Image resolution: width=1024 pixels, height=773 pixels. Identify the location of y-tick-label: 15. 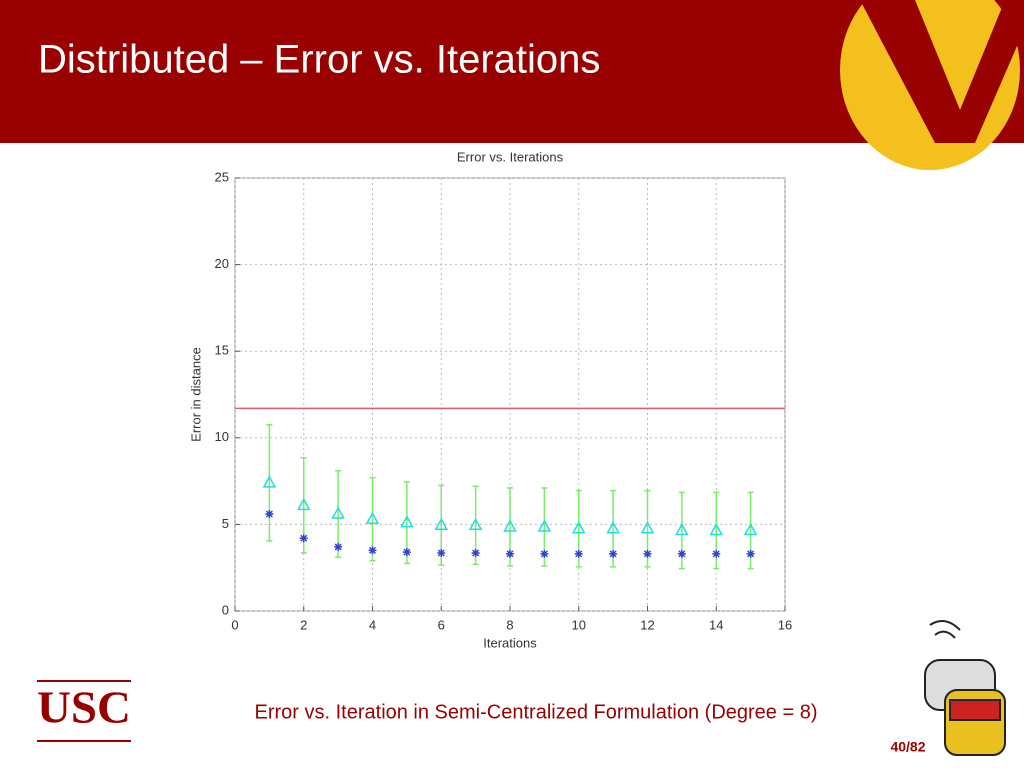
(222, 350).